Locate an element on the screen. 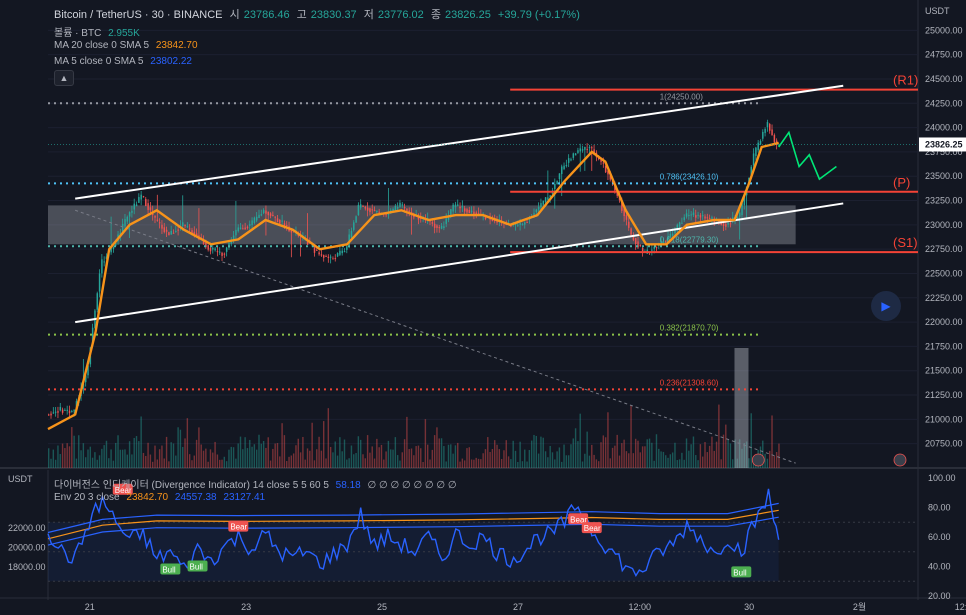 Image resolution: width=966 pixels, height=615 pixels. bear-signal-badge is located at coordinates (578, 519).